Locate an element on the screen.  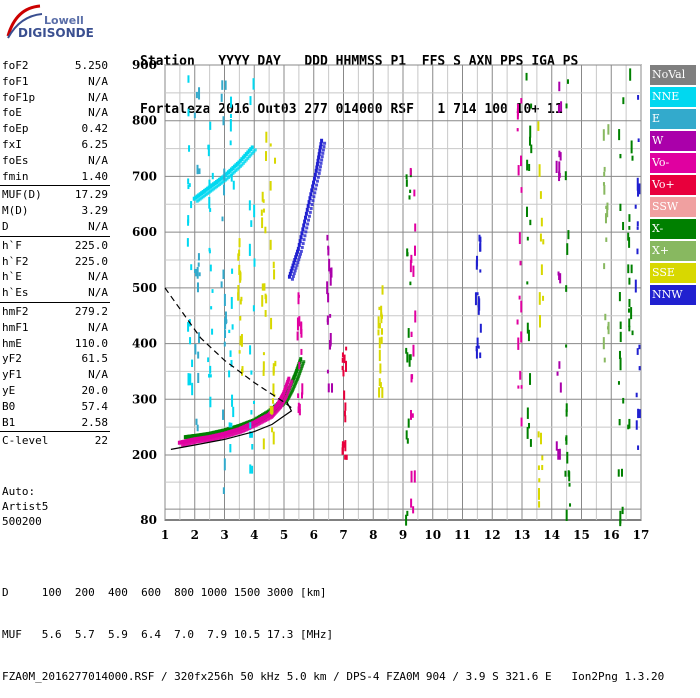
param-separator is located at coordinates (64, 431).